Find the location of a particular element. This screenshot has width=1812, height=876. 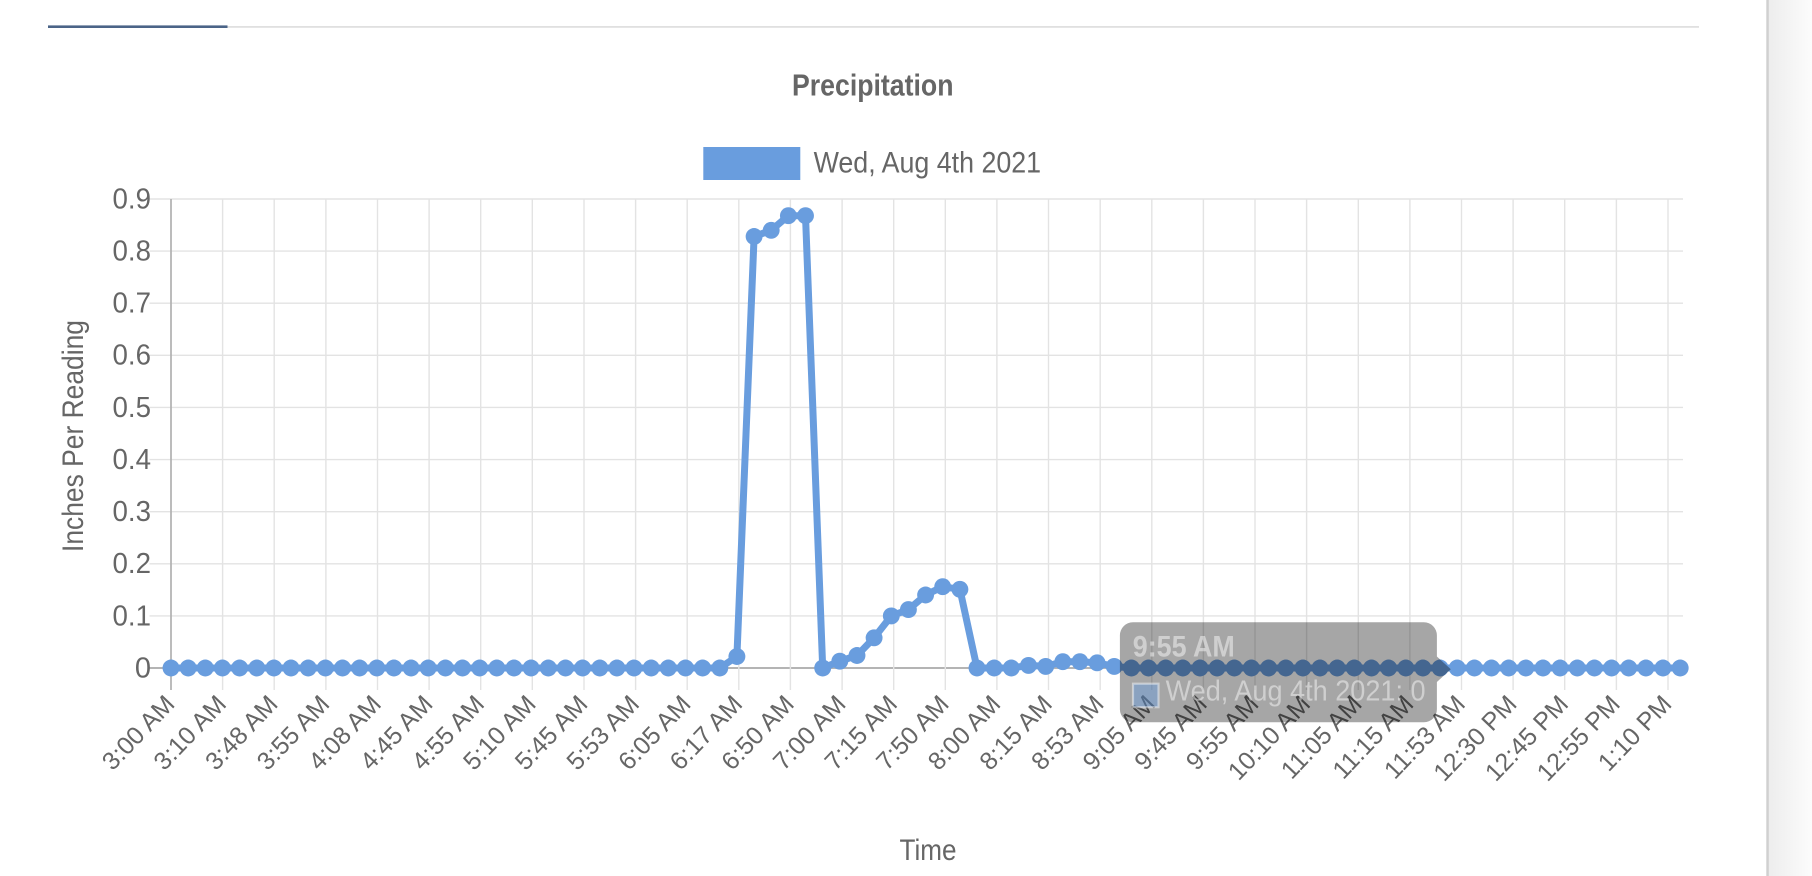

svg-text: 9:55 AM is located at coordinates (1184, 647).